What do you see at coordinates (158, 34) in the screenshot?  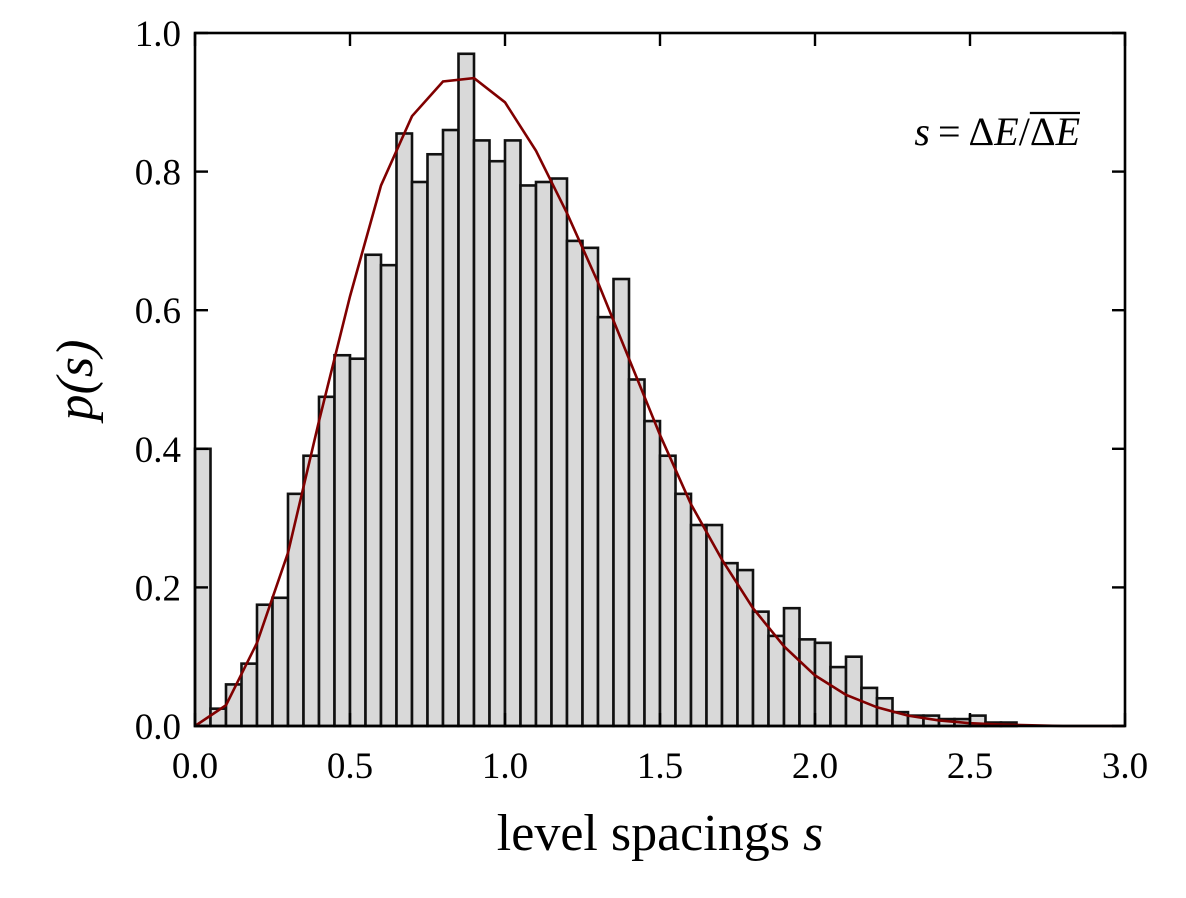 I see `y-tick-label: 1.0` at bounding box center [158, 34].